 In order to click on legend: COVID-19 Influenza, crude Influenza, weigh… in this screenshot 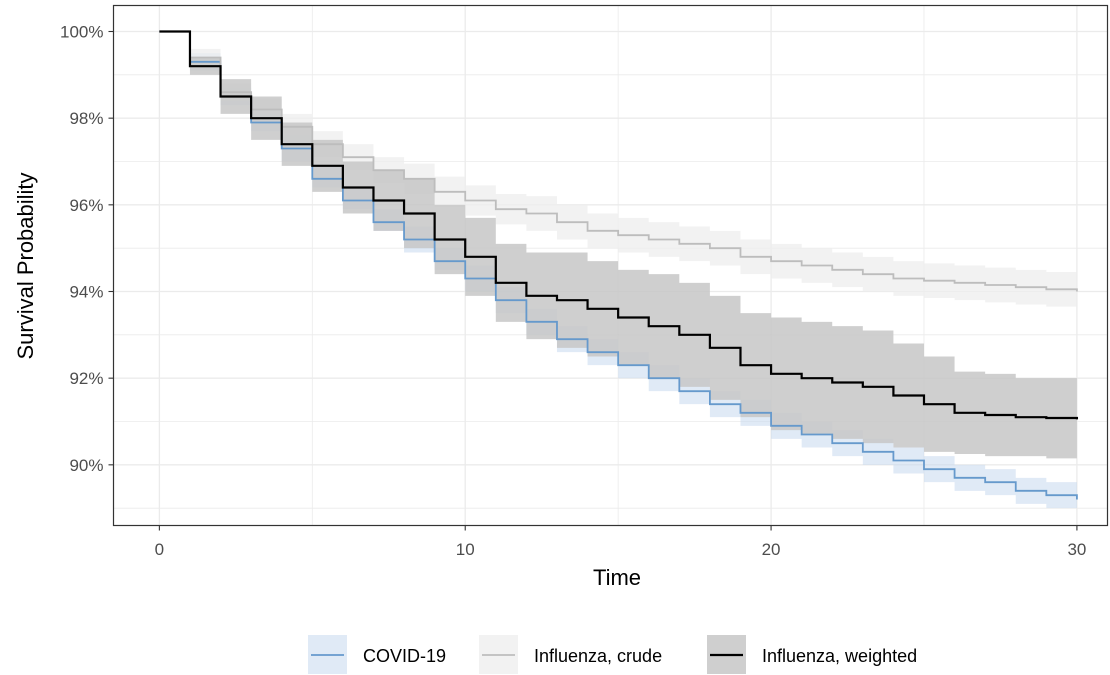, I will do `click(612, 654)`.